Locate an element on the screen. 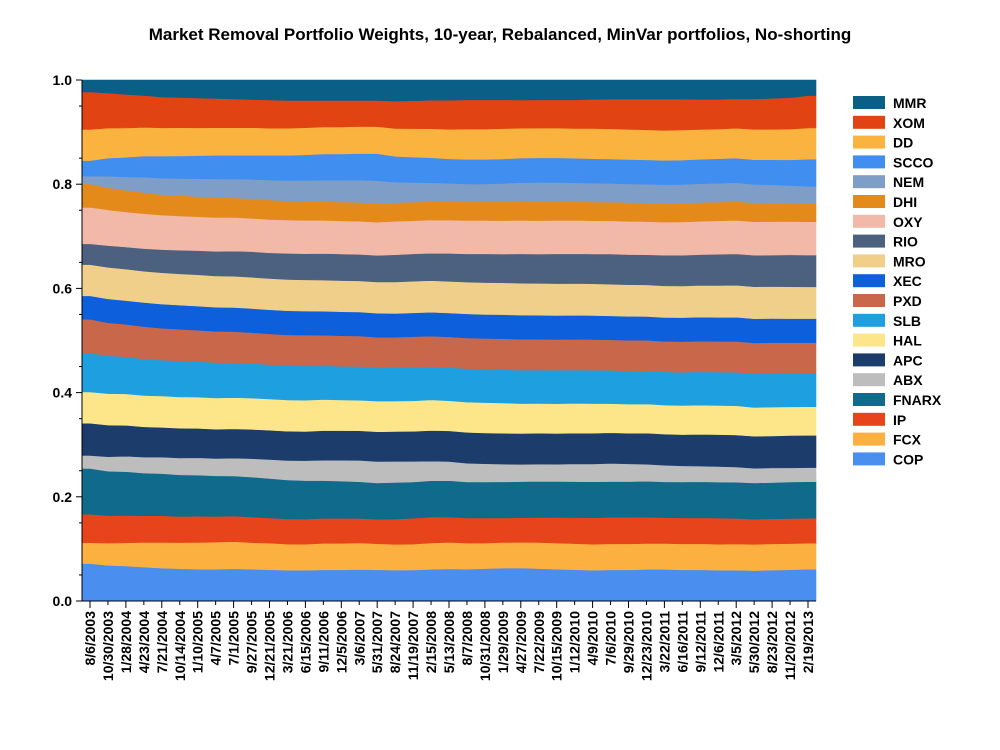 Image resolution: width=1000 pixels, height=750 pixels. y-tick-label: 0.8 is located at coordinates (63, 184).